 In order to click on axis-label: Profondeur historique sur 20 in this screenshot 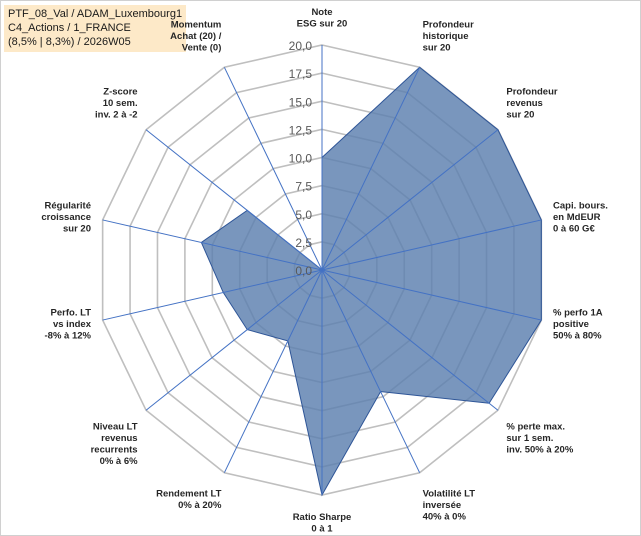, I will do `click(448, 37)`.